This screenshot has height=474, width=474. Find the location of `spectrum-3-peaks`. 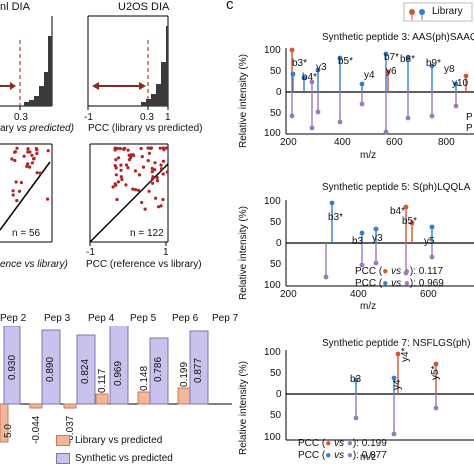

spectrum-3-peaks is located at coordinates (396, 394).